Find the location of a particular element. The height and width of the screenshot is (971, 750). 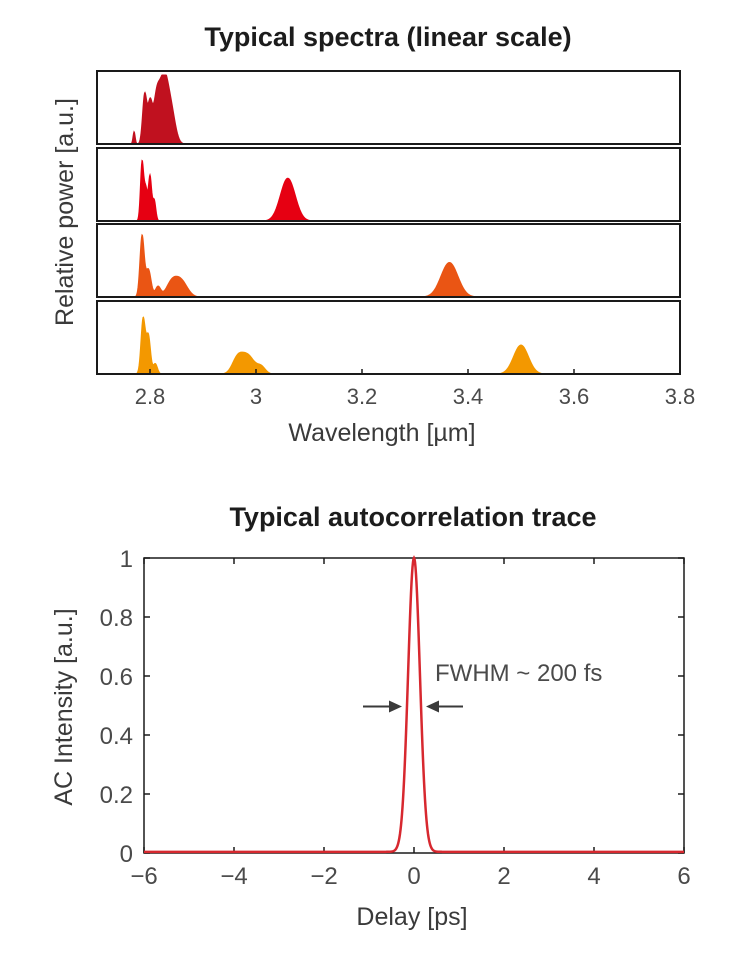

fwhm-right-arrow-icon is located at coordinates (432, 706).